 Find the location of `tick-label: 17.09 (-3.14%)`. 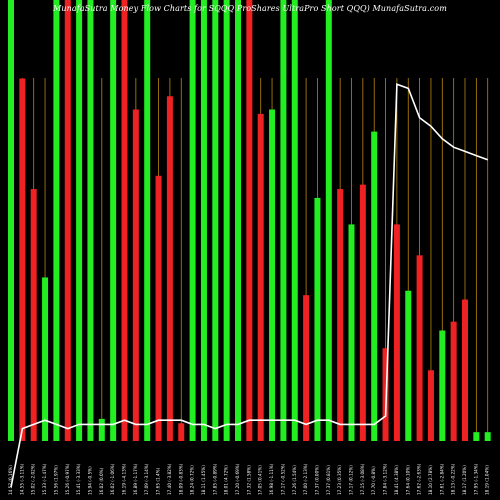

tick-label: 17.09 (-3.14%) is located at coordinates (146, 479).